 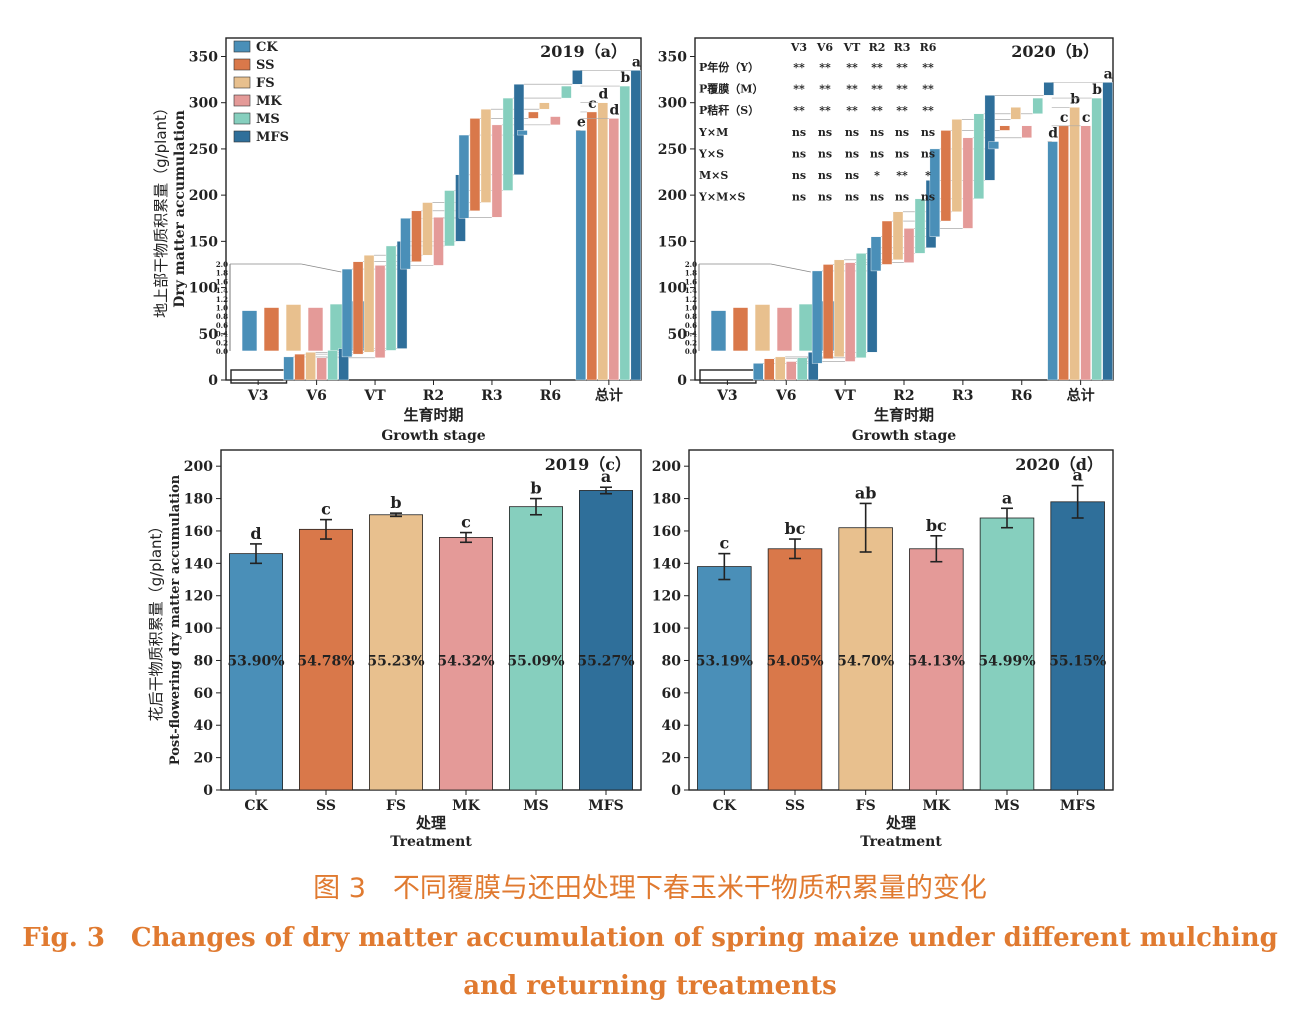 What do you see at coordinates (519, 130) in the screenshot?
I see `panel-a-seg-mfs-R3` at bounding box center [519, 130].